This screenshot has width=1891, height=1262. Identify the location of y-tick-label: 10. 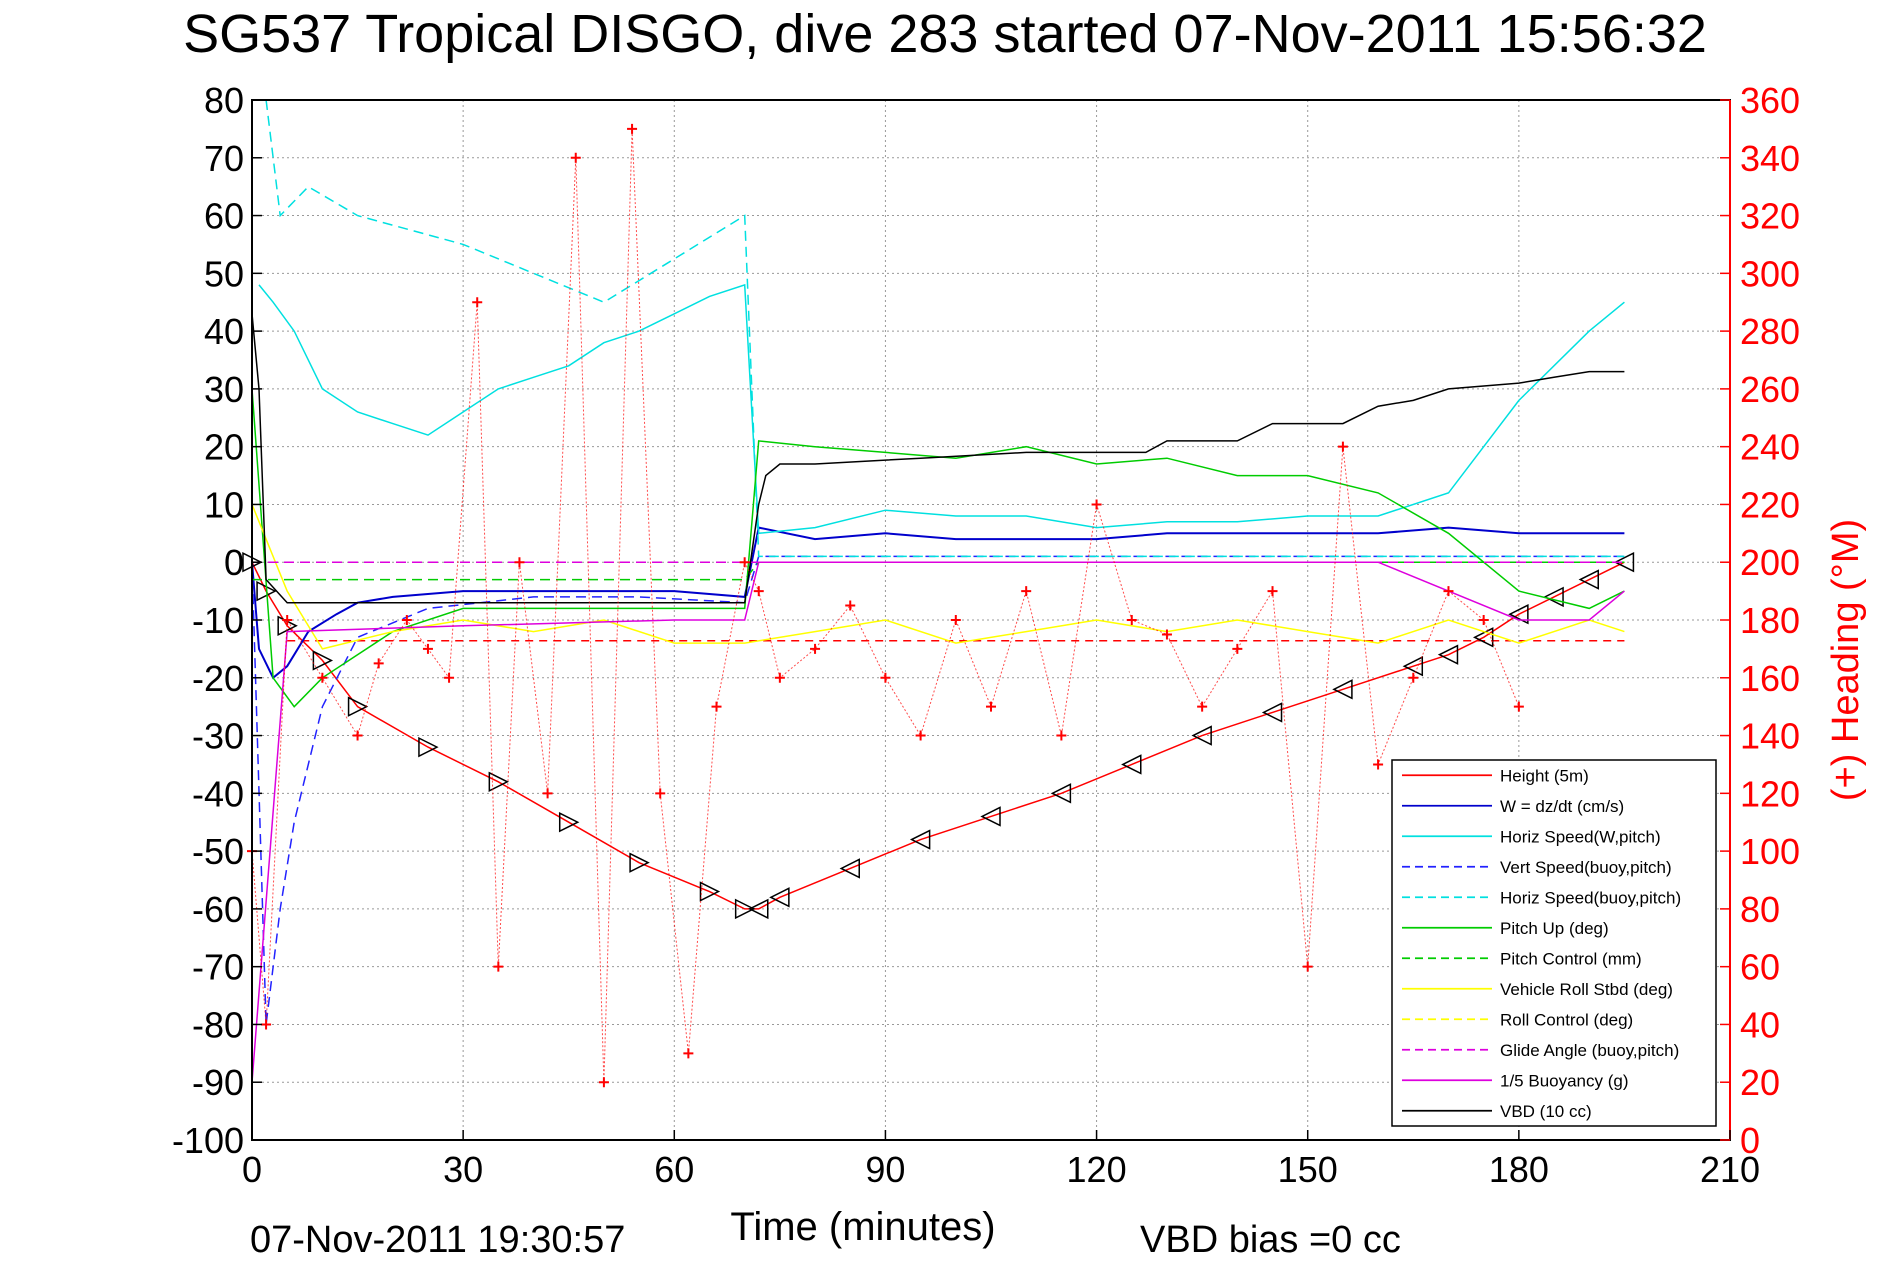
(224, 504).